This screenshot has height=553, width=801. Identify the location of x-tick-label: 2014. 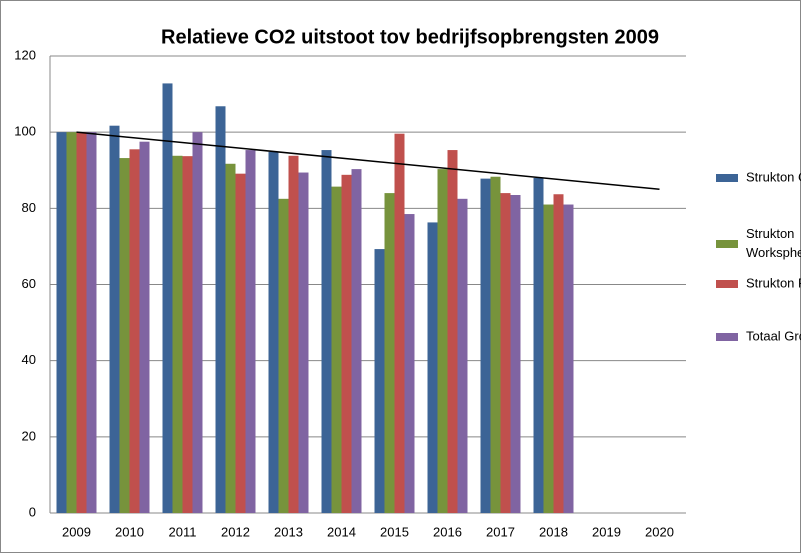
(341, 531).